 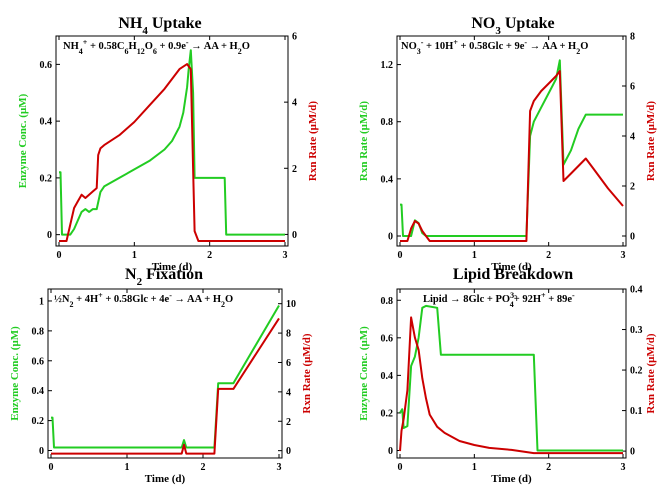 I want to click on equation-n2: ½N2 + 4H+ + 0.58Glc + 4e- → AA + H2O, so click(x=143, y=300).